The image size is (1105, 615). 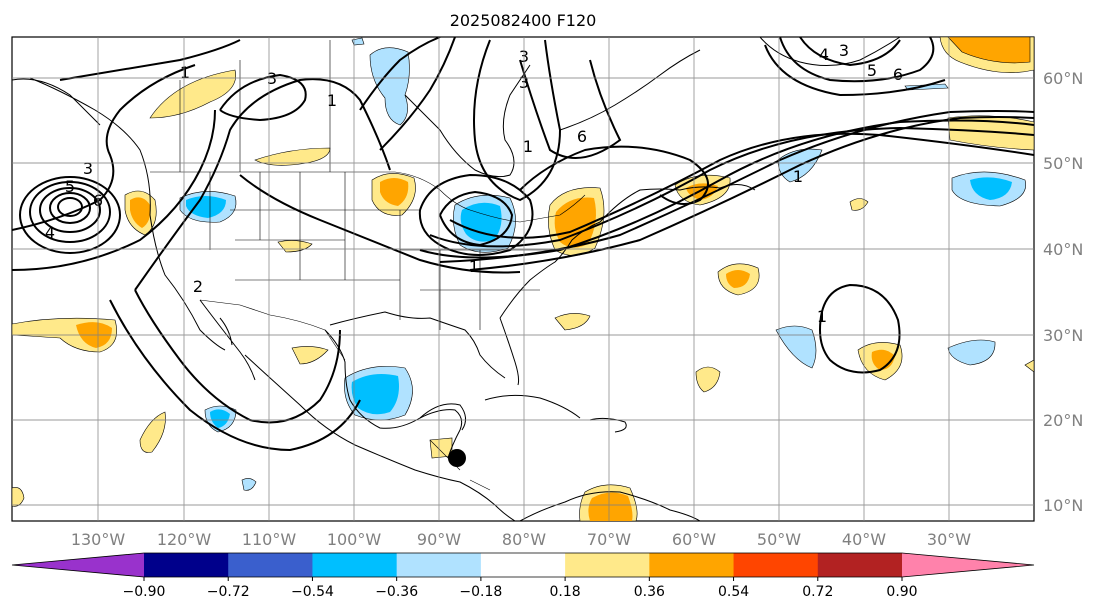 I want to click on lat-label-10n: 10°N, so click(x=1063, y=505).